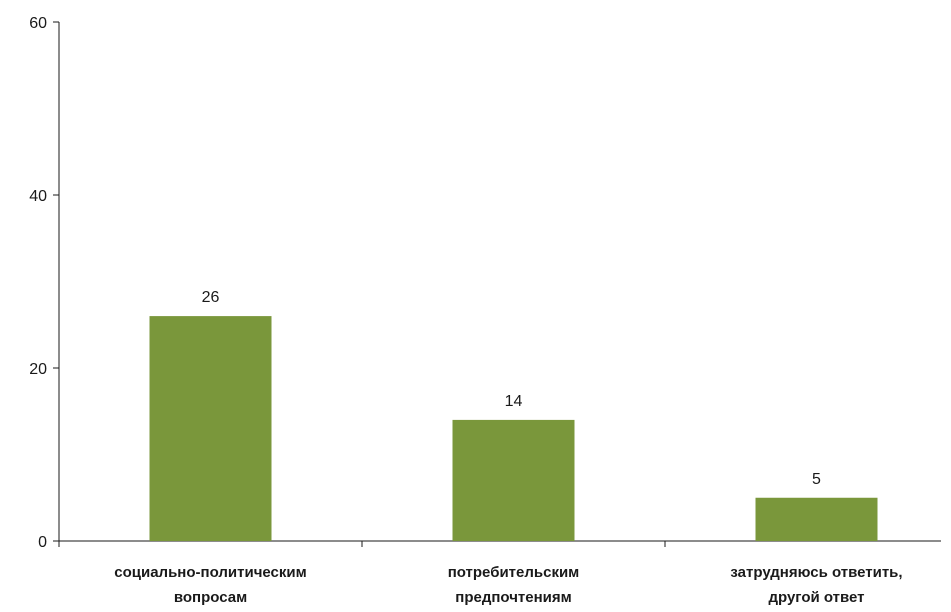 The image size is (951, 612). What do you see at coordinates (210, 572) in the screenshot?
I see `category-label: социально-политическим` at bounding box center [210, 572].